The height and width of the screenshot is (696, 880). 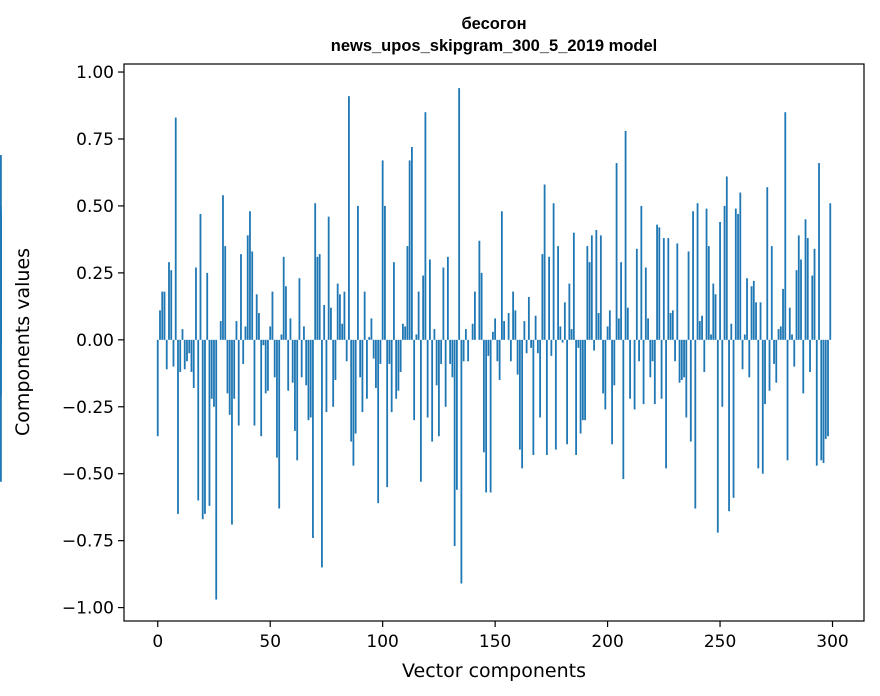 I want to click on x-axis-label: Vector components, so click(x=494, y=671).